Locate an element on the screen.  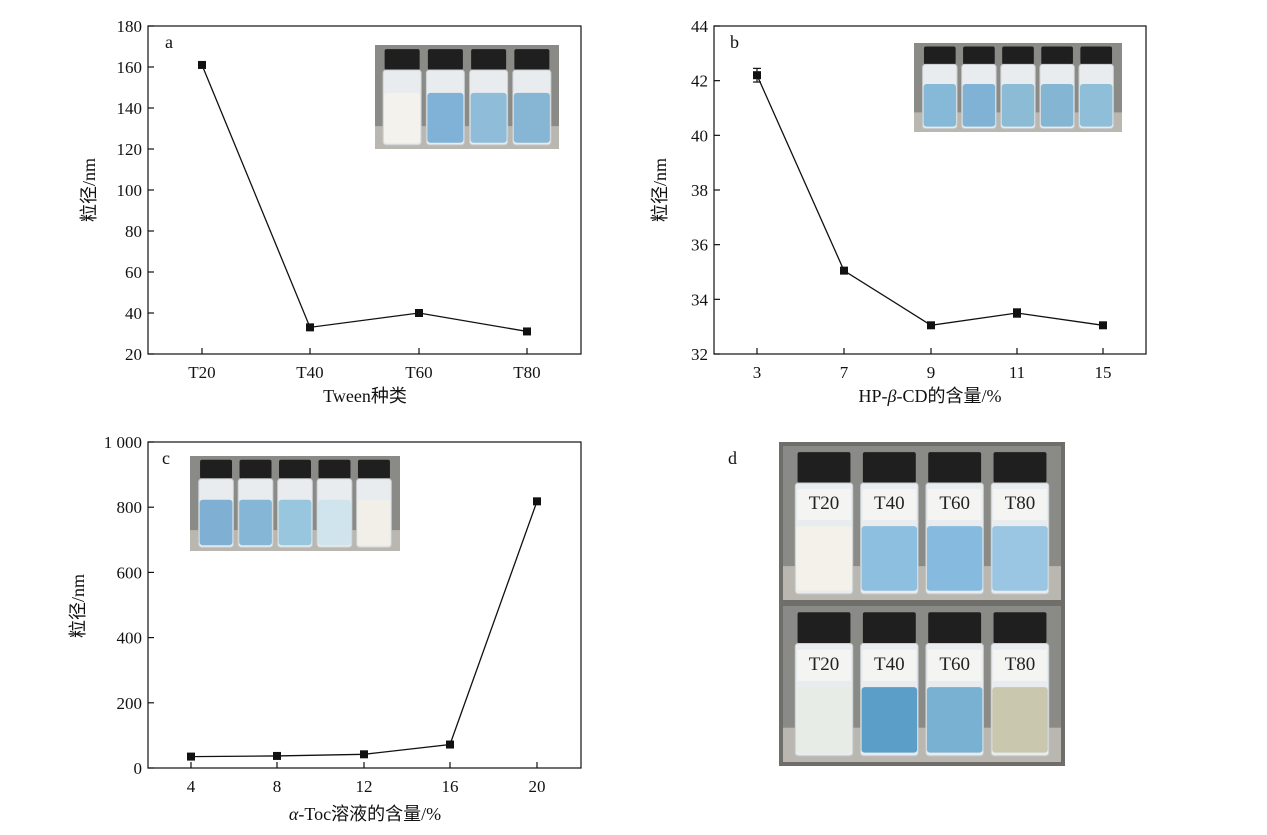
panel-b-series is located at coordinates (930, 198).